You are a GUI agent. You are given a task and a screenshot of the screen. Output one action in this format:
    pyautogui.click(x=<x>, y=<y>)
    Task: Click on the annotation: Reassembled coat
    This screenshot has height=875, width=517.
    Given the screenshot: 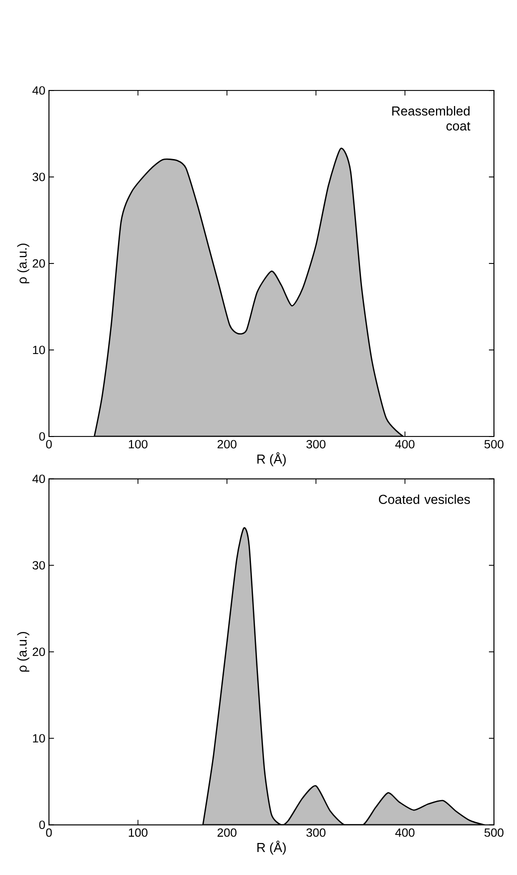 What is the action you would take?
    pyautogui.click(x=431, y=118)
    